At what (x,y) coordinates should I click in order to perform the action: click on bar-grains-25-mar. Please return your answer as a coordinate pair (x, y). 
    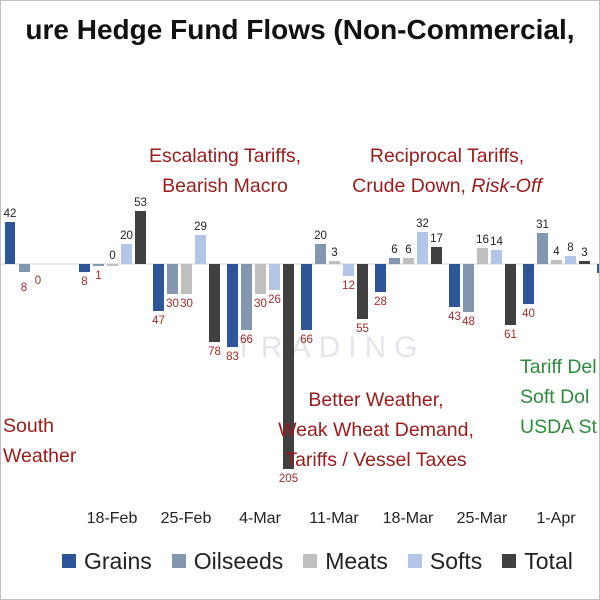
    Looking at the image, I should click on (454, 285).